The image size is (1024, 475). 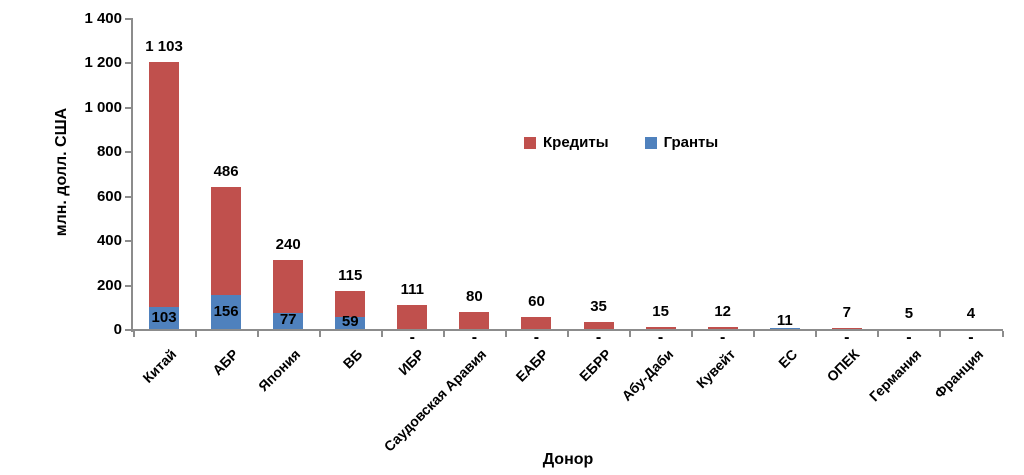 I want to click on category-label: АБР, so click(x=225, y=362).